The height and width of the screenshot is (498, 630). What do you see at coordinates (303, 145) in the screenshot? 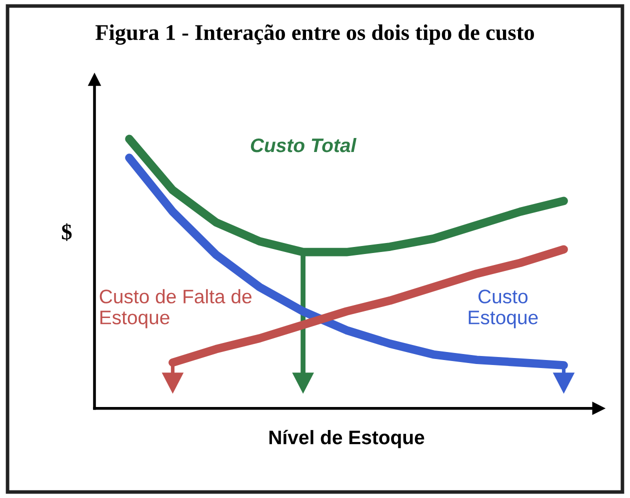
I see `text: Custo Total` at bounding box center [303, 145].